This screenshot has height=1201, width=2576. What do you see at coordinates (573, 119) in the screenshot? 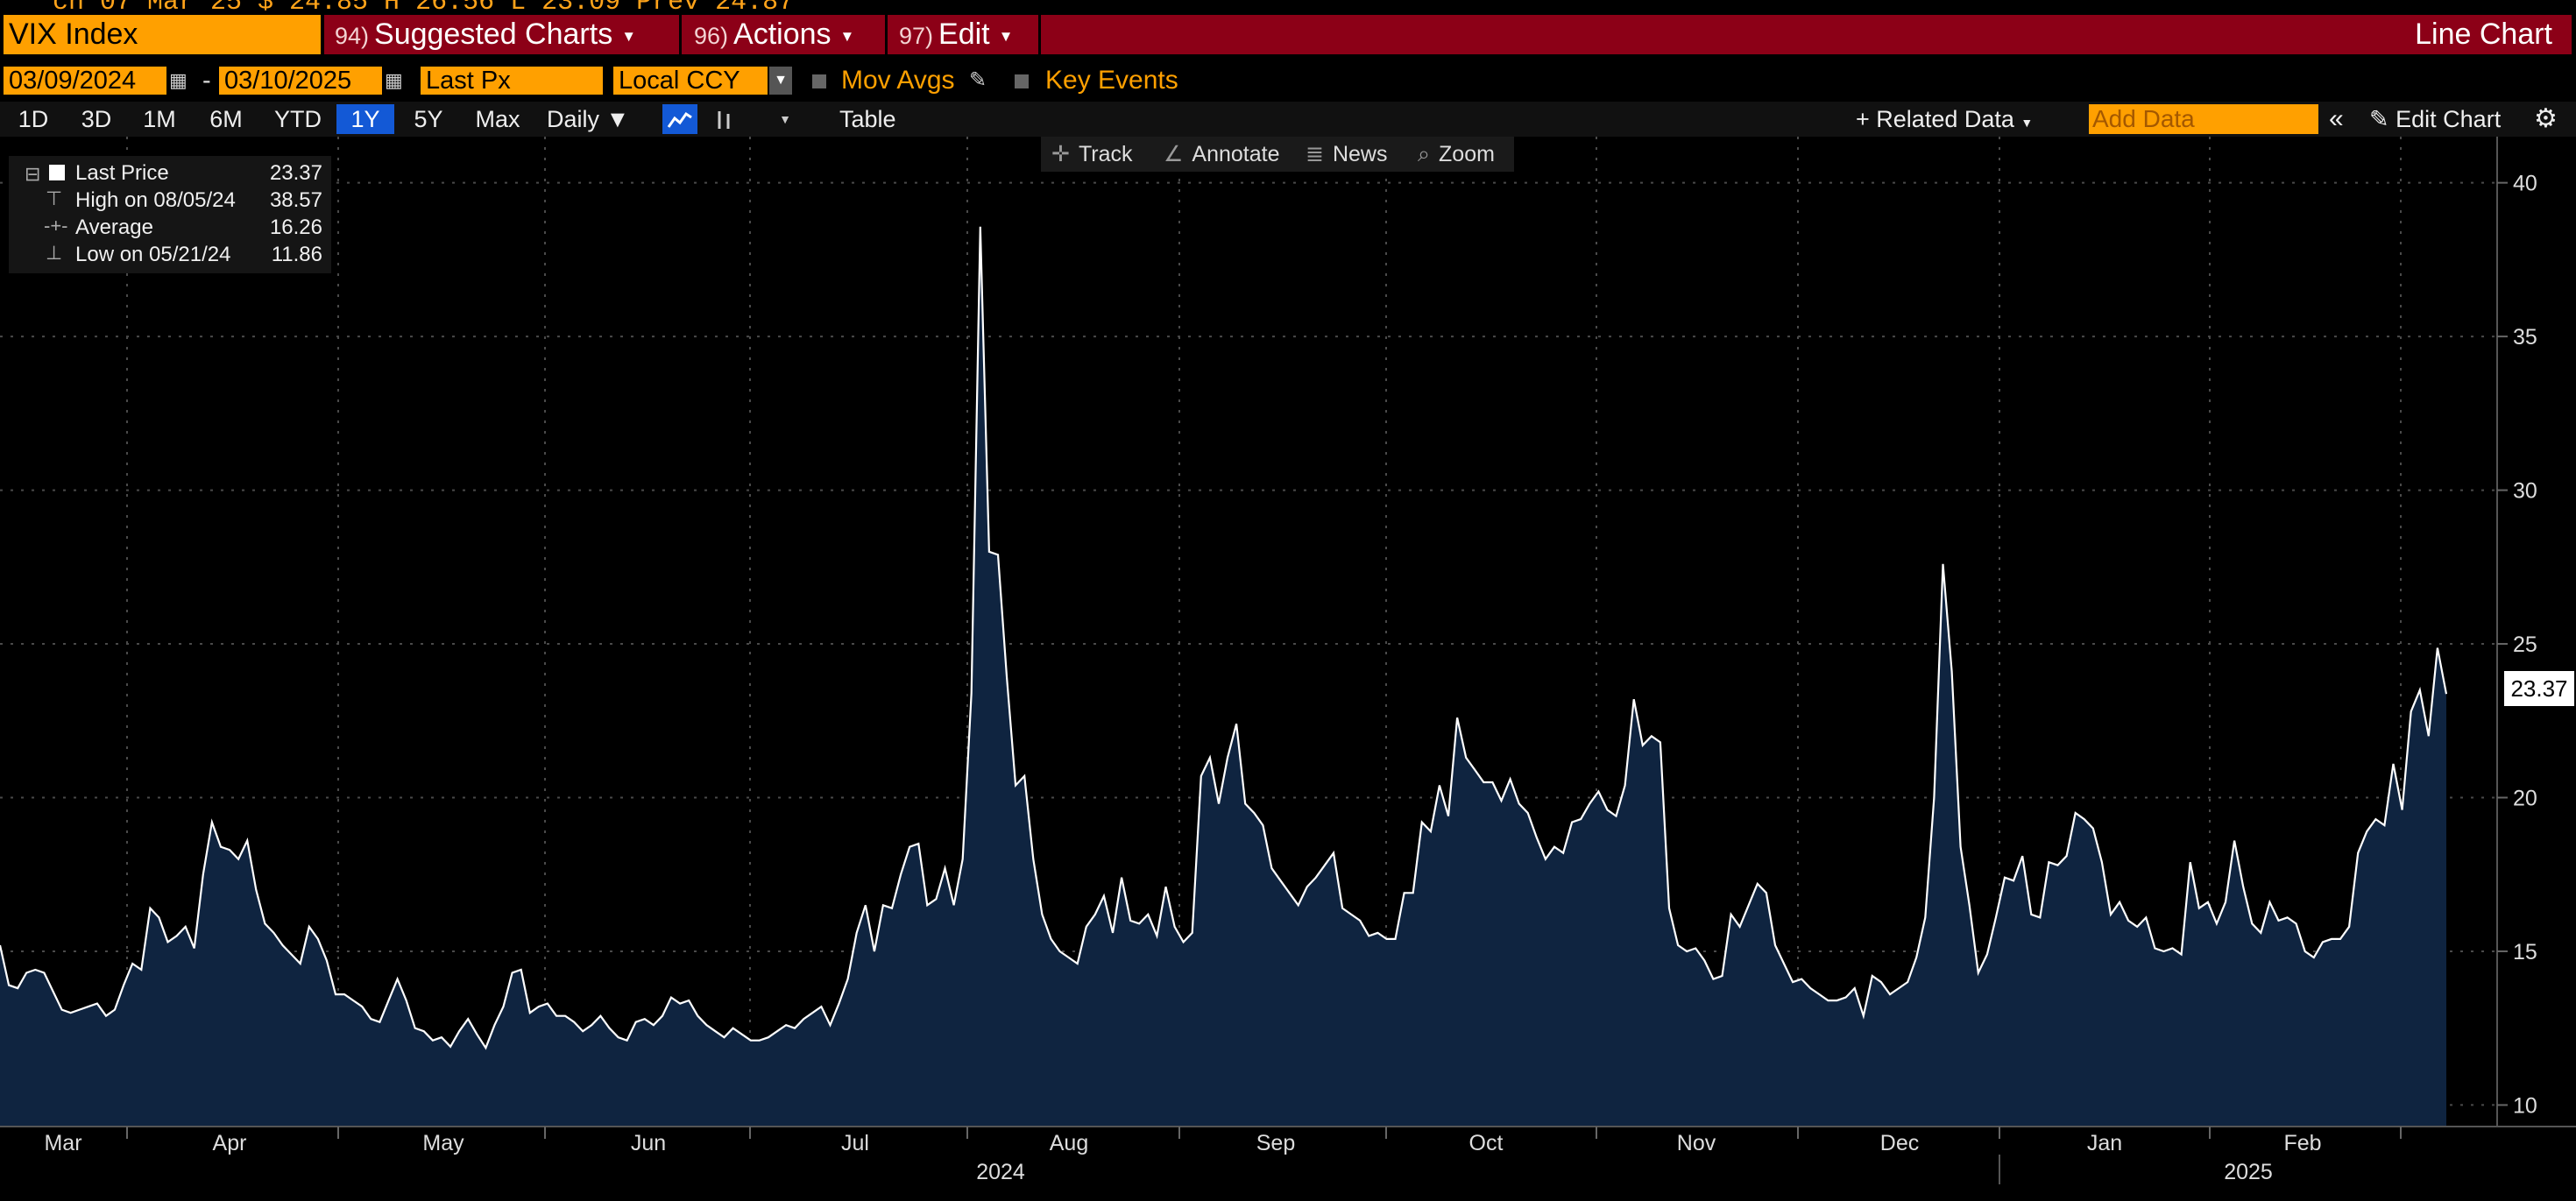
I see `frequency-label: Daily` at bounding box center [573, 119].